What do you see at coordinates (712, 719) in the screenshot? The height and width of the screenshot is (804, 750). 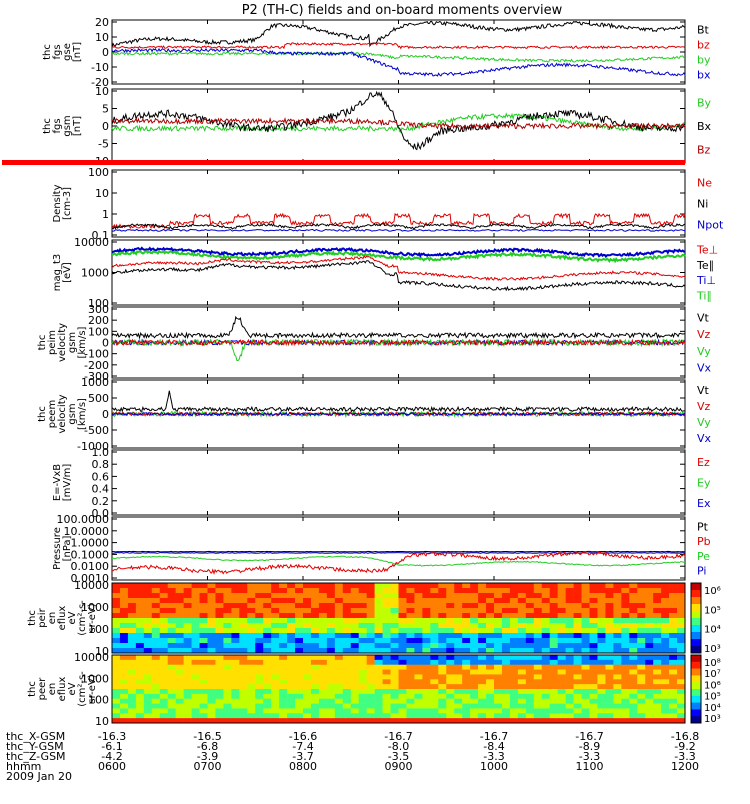 I see `colorbar-tick-label: 10³` at bounding box center [712, 719].